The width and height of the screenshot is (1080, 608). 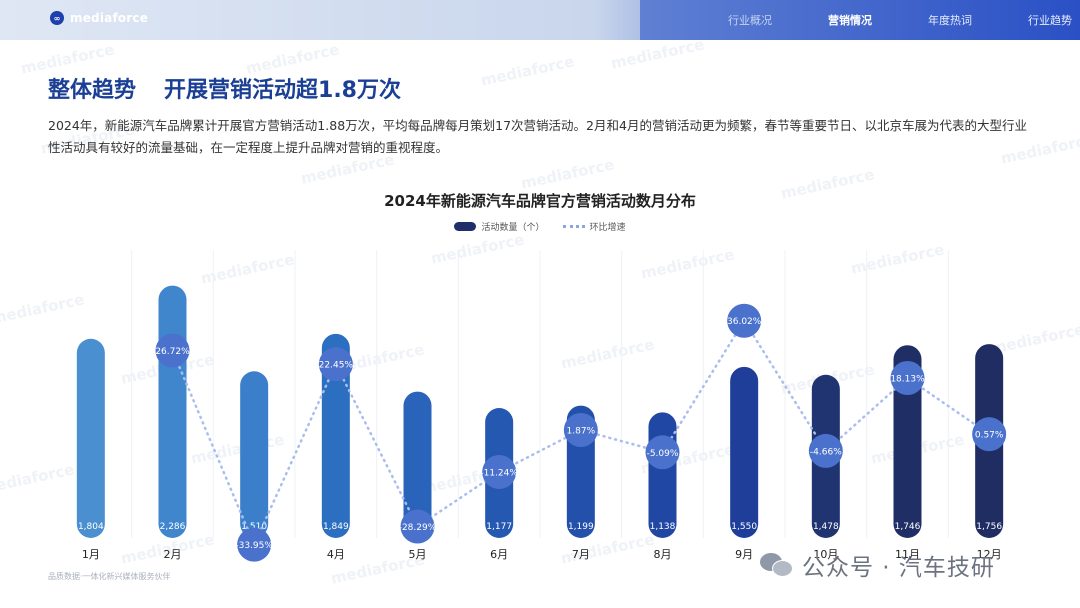 I want to click on growth-value-label: -33.95%, so click(x=254, y=546).